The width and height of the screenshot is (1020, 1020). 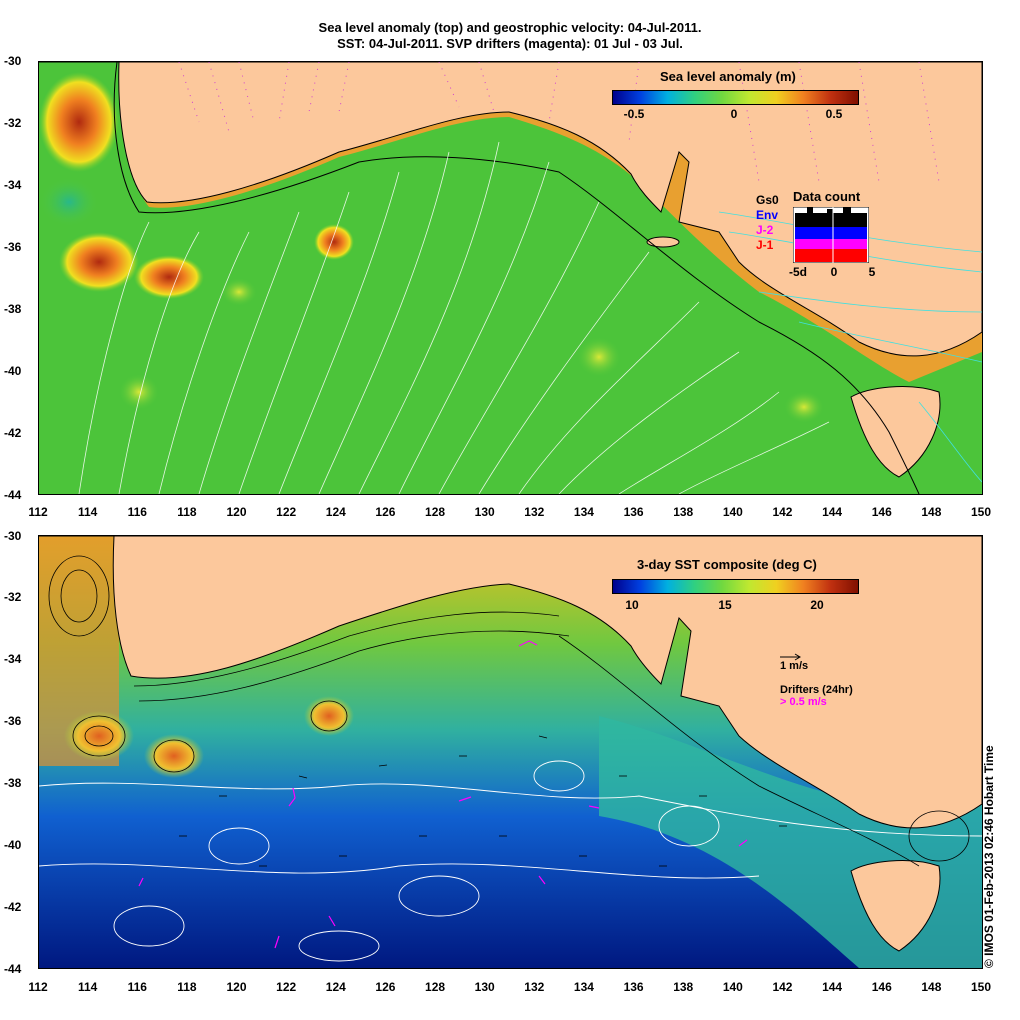 I want to click on data-count-sat-label: J-1, so click(x=765, y=245).